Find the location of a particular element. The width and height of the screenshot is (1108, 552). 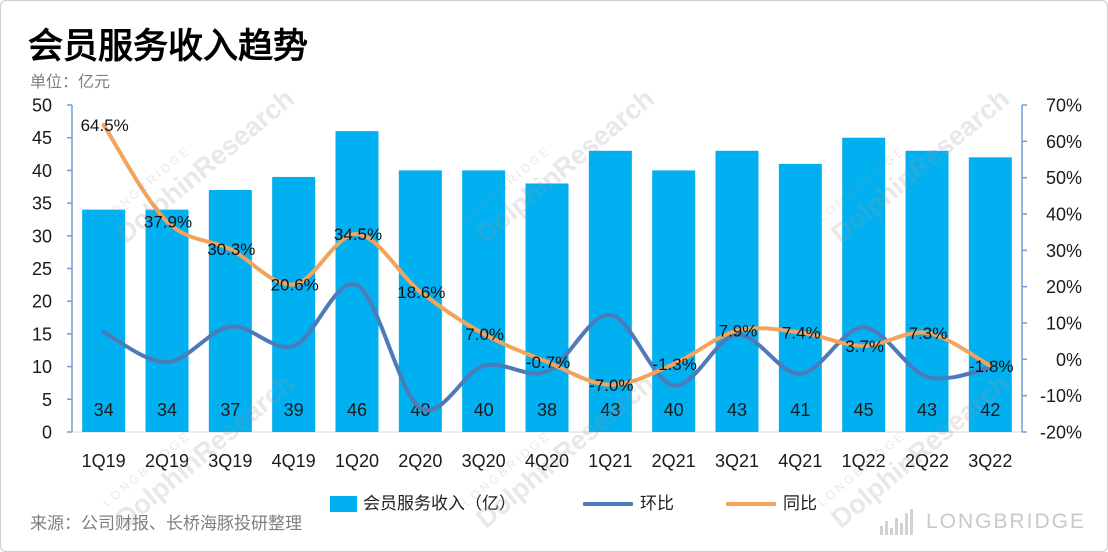

x-axis-tick-label: 3Q19 is located at coordinates (230, 461).